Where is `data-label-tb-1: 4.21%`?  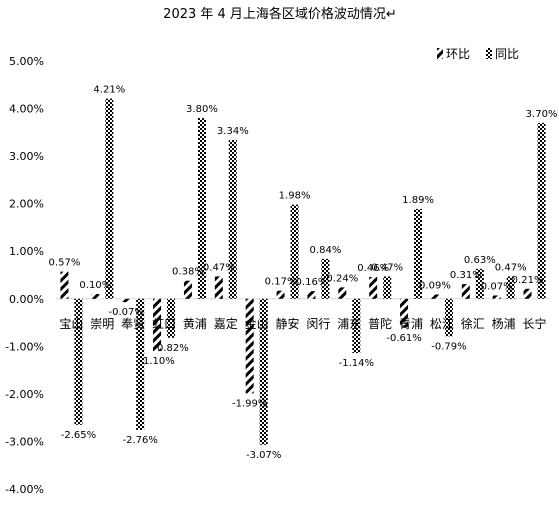 data-label-tb-1: 4.21% is located at coordinates (109, 90).